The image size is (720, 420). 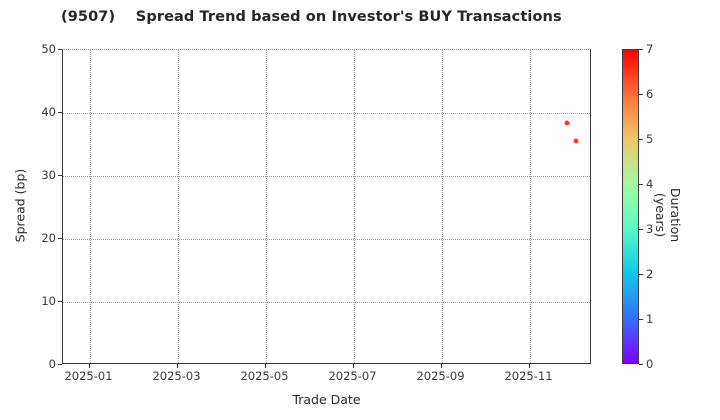 What do you see at coordinates (352, 376) in the screenshot?
I see `x-tick-label: 2025-07` at bounding box center [352, 376].